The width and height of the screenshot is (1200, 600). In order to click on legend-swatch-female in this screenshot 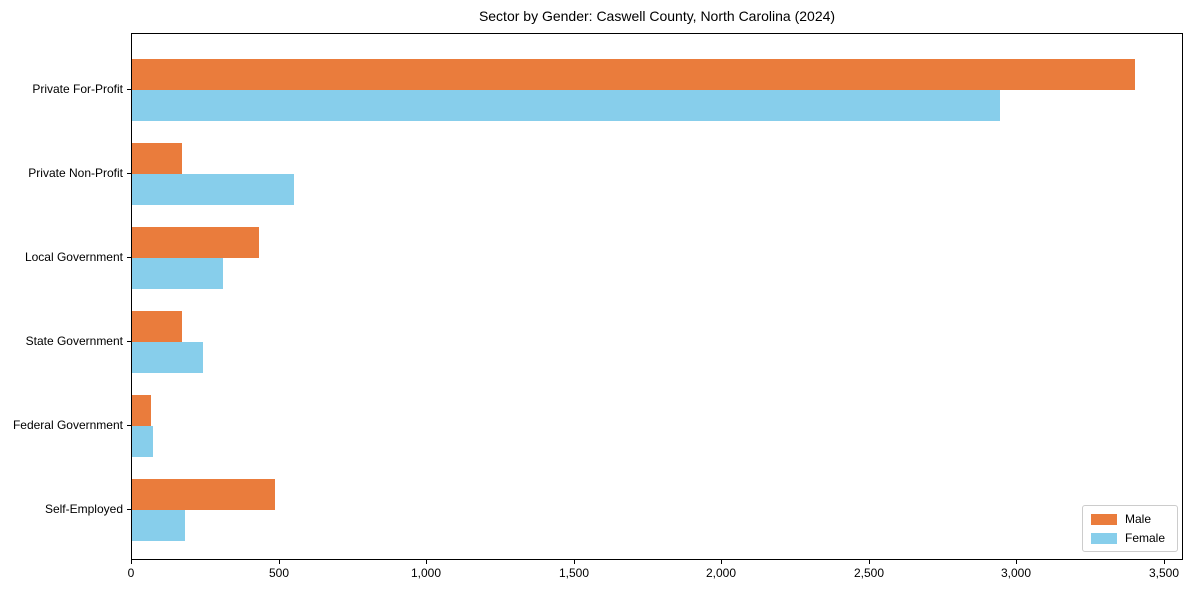, I will do `click(1103, 538)`.